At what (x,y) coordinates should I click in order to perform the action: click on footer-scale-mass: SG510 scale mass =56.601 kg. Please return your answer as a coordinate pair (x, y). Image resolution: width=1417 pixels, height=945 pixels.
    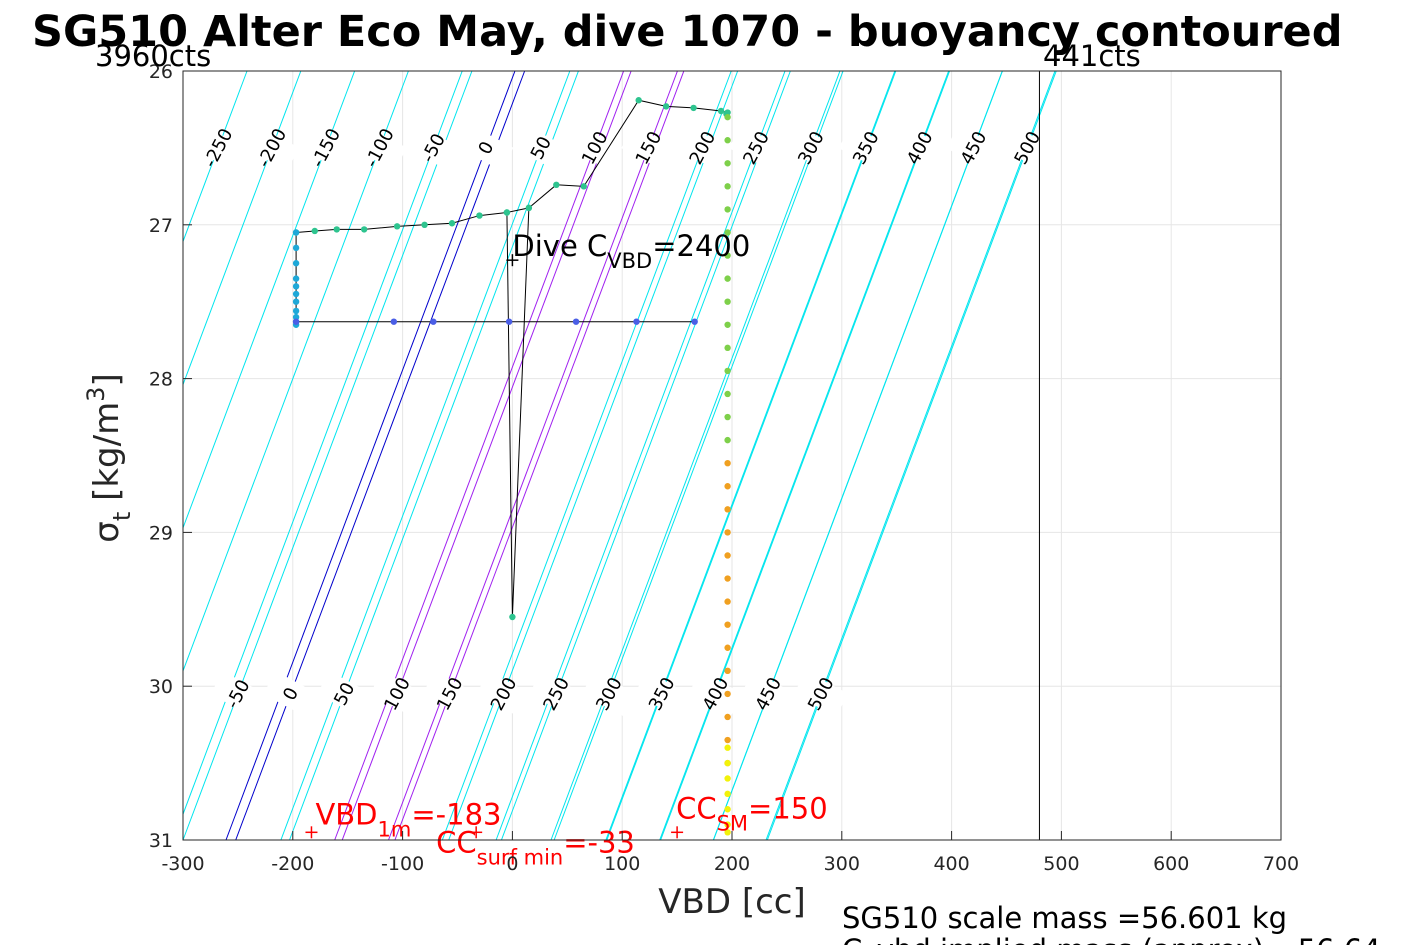
    Looking at the image, I should click on (1064, 918).